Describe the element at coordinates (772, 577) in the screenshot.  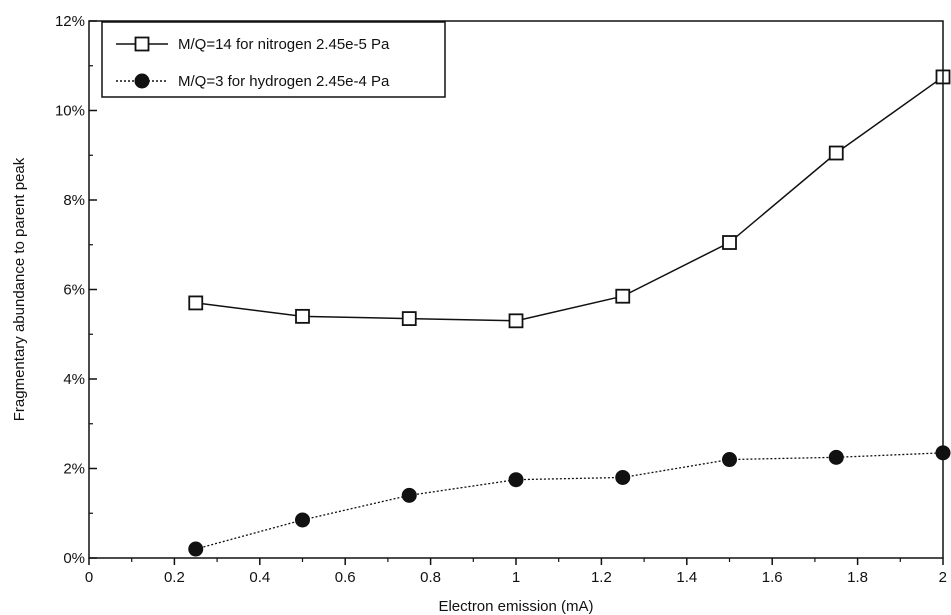
I see `x-tick-label: 1.6` at that location.